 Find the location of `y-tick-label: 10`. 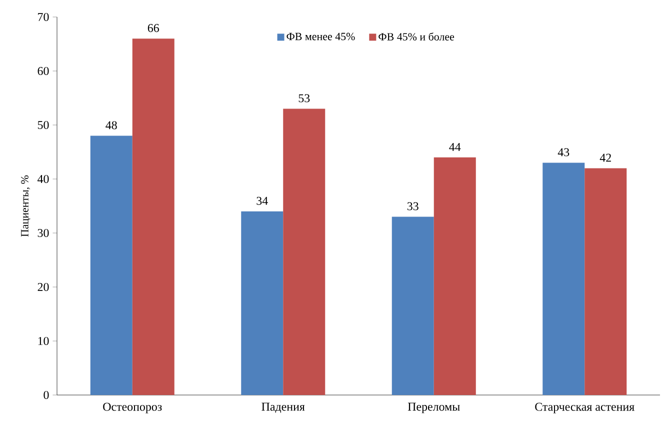

y-tick-label: 10 is located at coordinates (43, 341).